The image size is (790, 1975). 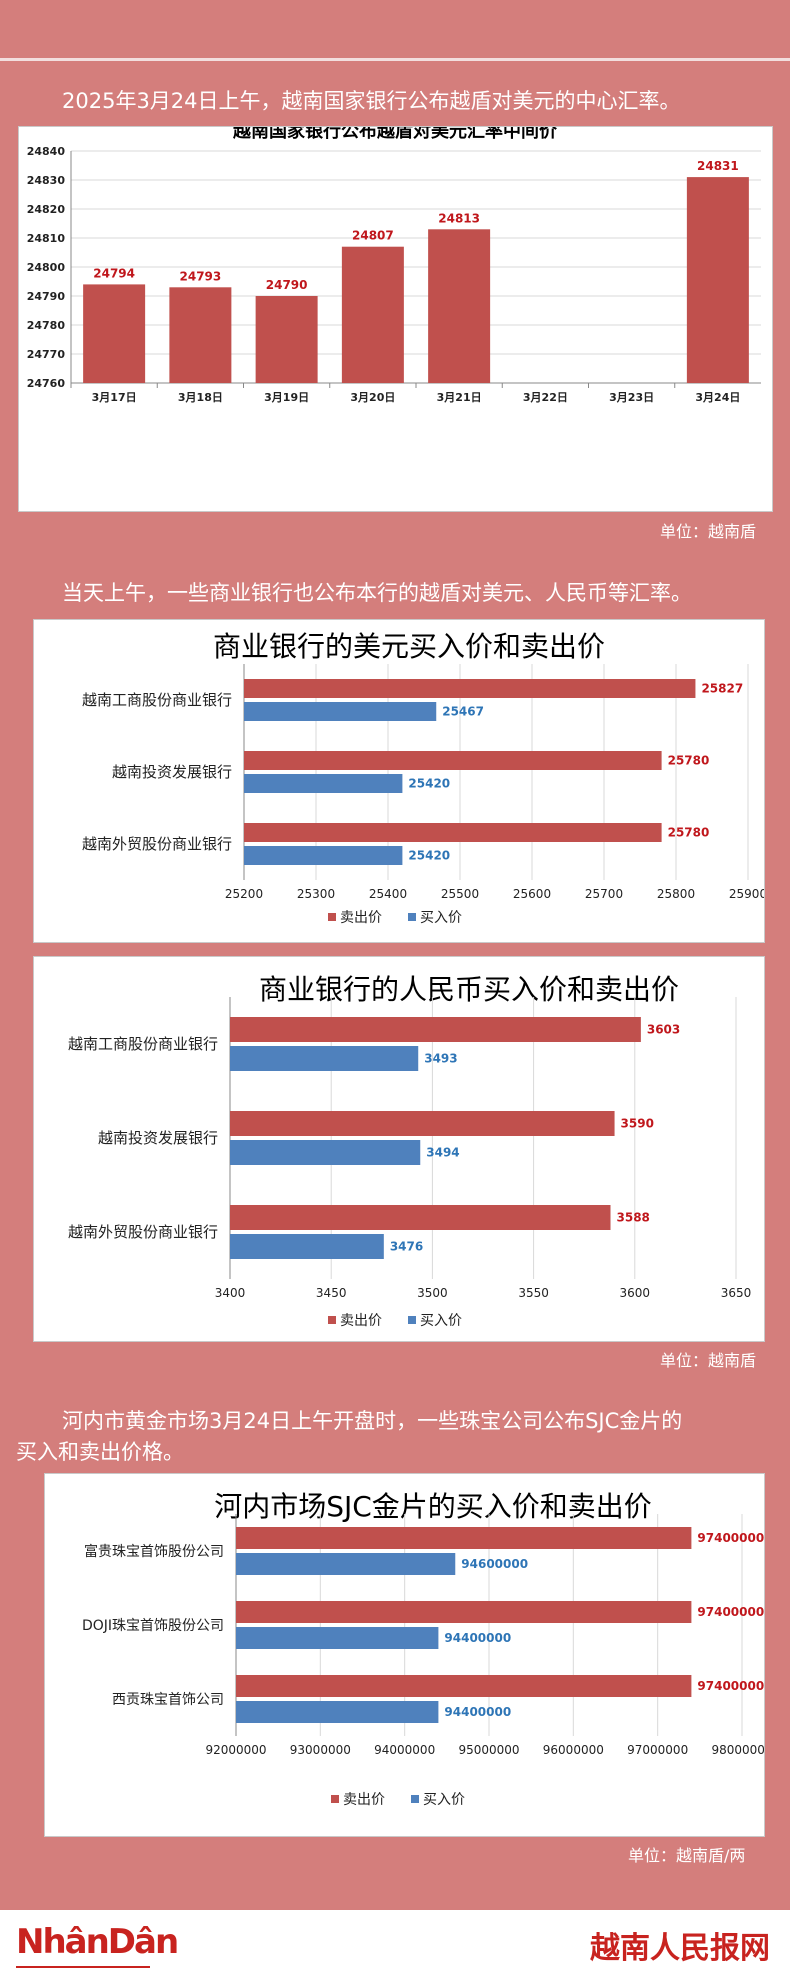 I want to click on x-tick-label: 3月23日, so click(x=631, y=397).